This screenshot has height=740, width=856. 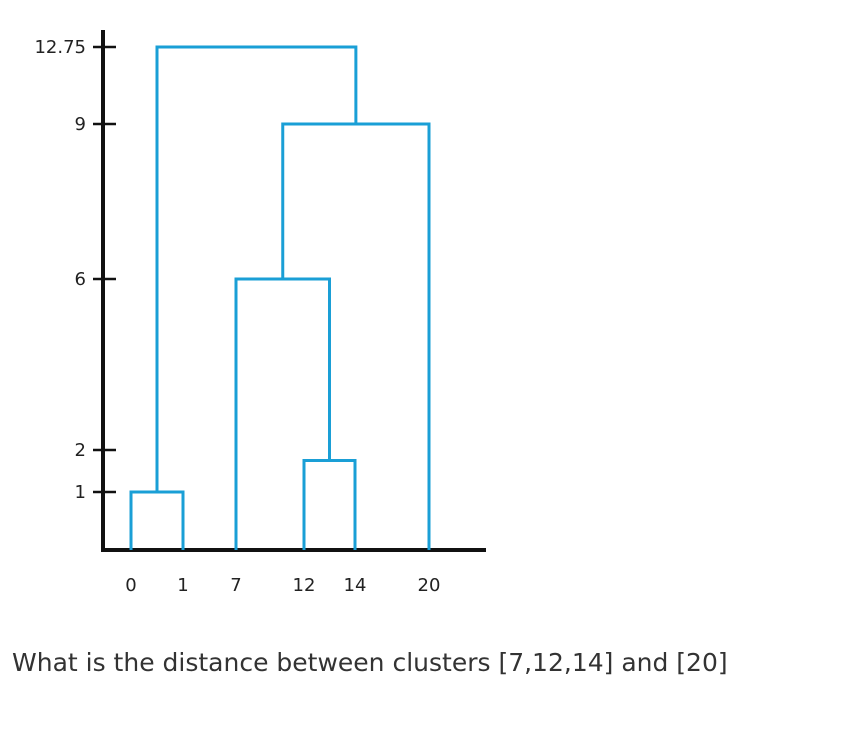 What do you see at coordinates (235, 585) in the screenshot?
I see `x-leaf-label: 7` at bounding box center [235, 585].